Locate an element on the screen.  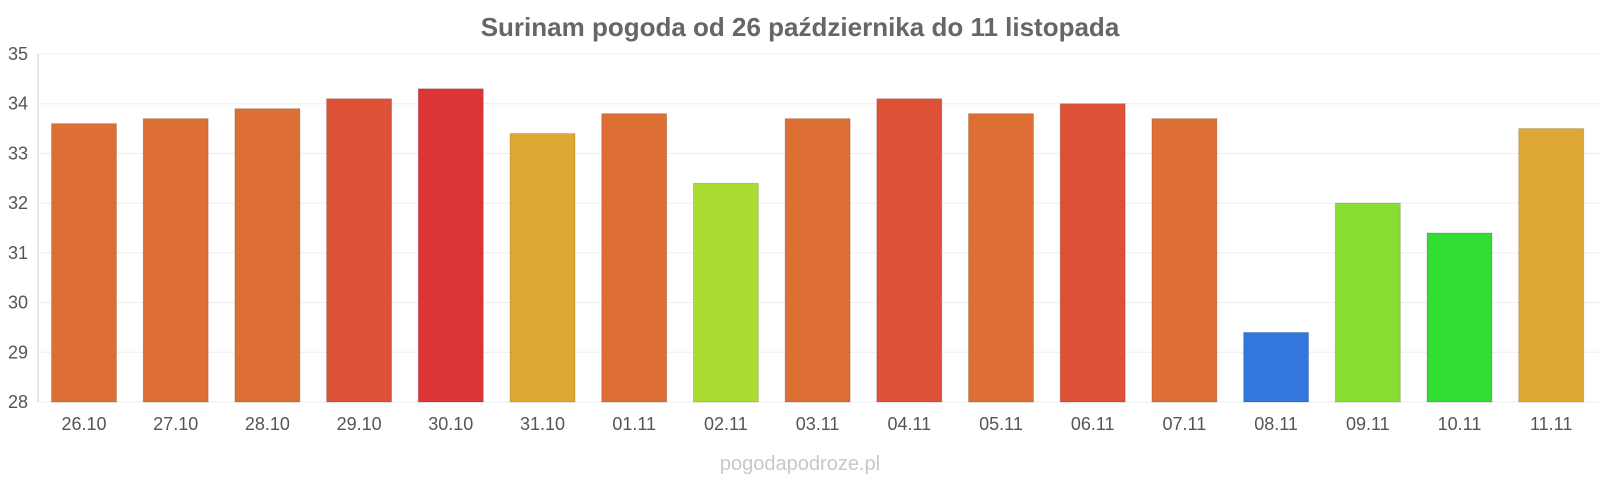
y-tick-label: 29 is located at coordinates (18, 352).